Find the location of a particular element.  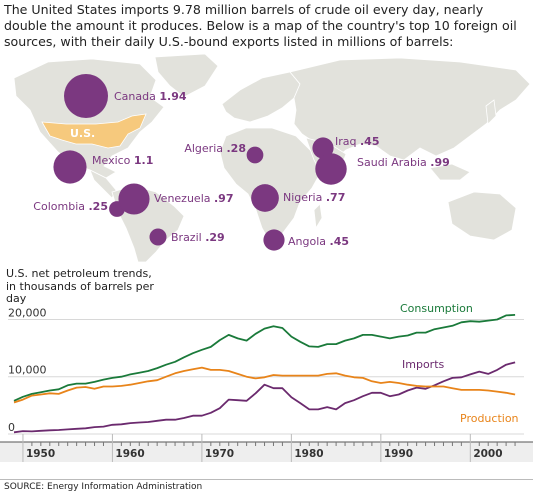

bubble-value-brazil: .29 is located at coordinates (215, 237).